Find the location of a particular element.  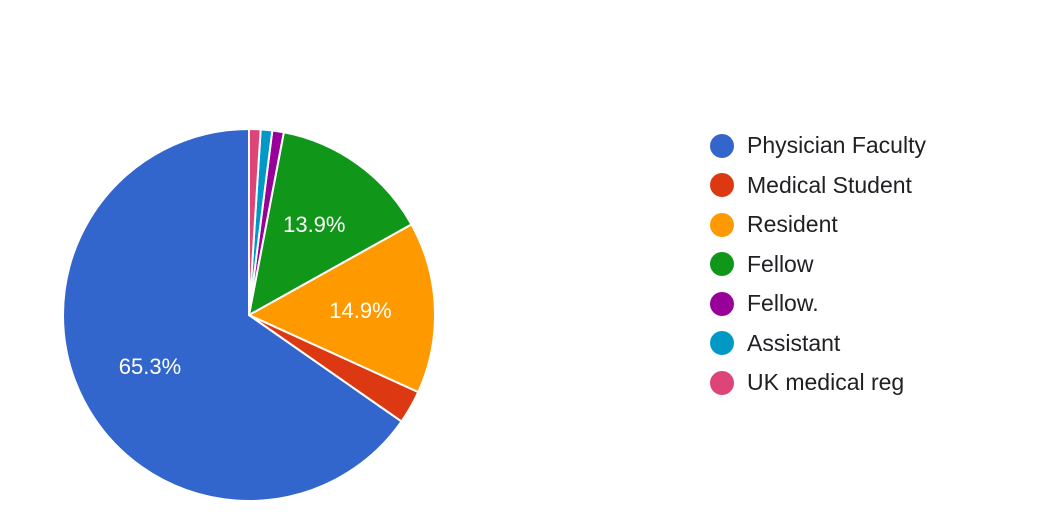

pie-labels: 65.3% 14.9% 13.9% is located at coordinates (255, 295).